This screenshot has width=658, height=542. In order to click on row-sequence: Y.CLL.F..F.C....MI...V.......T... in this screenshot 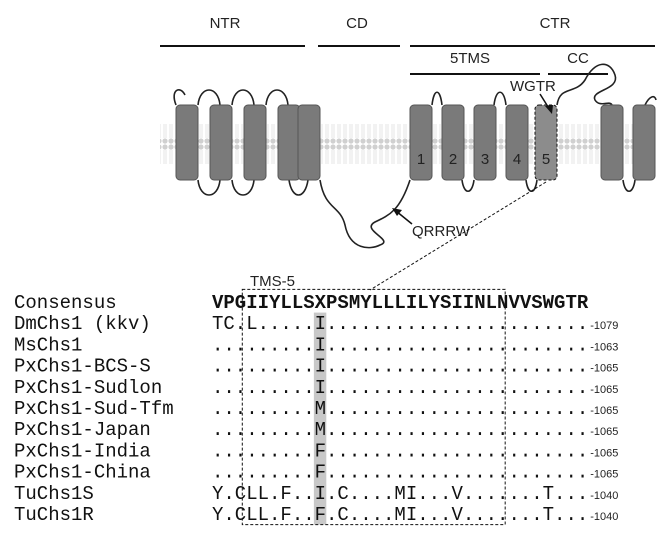, I will do `click(400, 515)`.